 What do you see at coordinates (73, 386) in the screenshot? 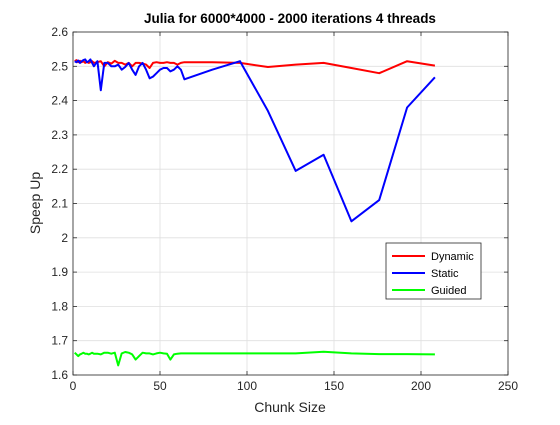
I see `x-tick-label: 0` at bounding box center [73, 386].